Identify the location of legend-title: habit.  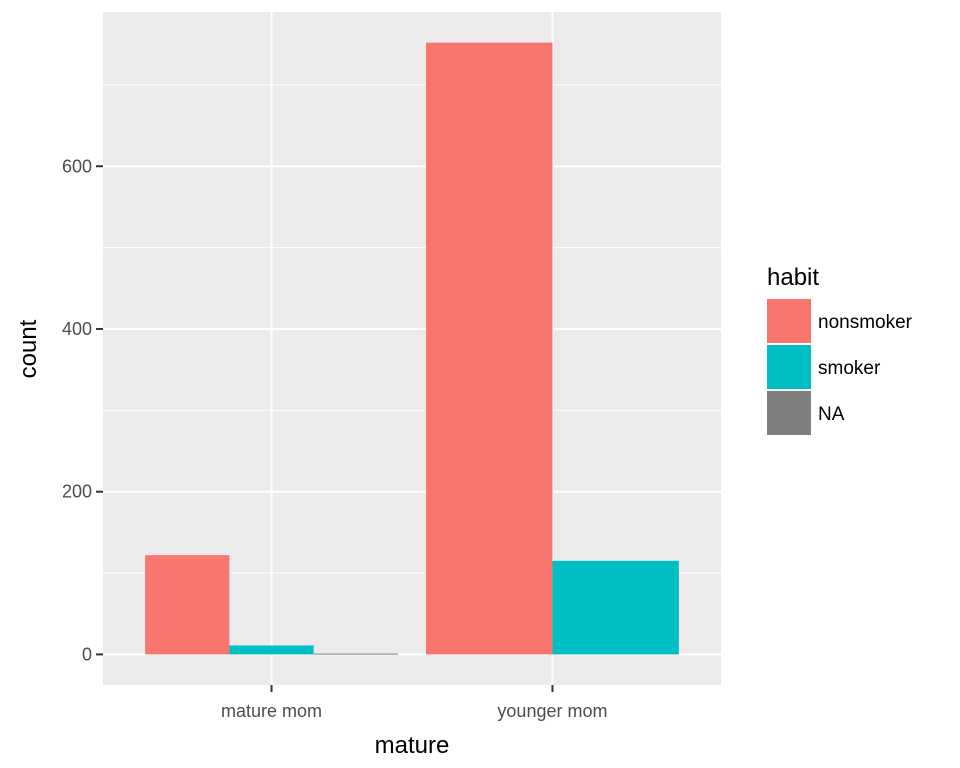
(793, 277).